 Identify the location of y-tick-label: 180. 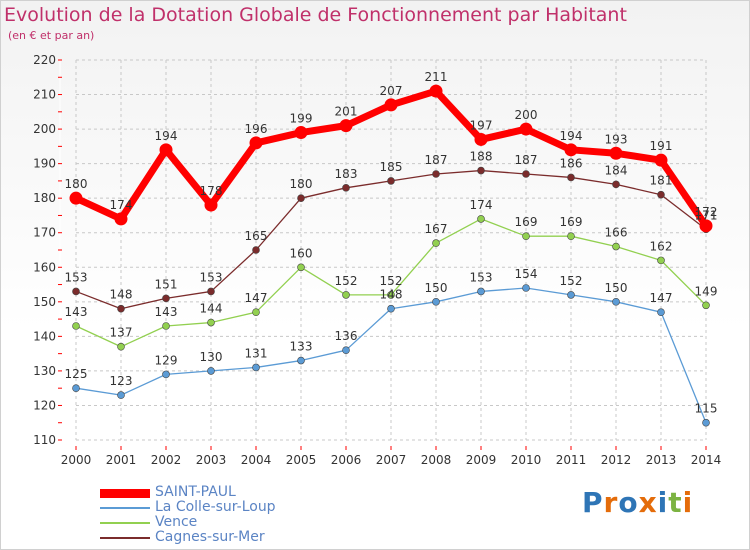
(44, 198).